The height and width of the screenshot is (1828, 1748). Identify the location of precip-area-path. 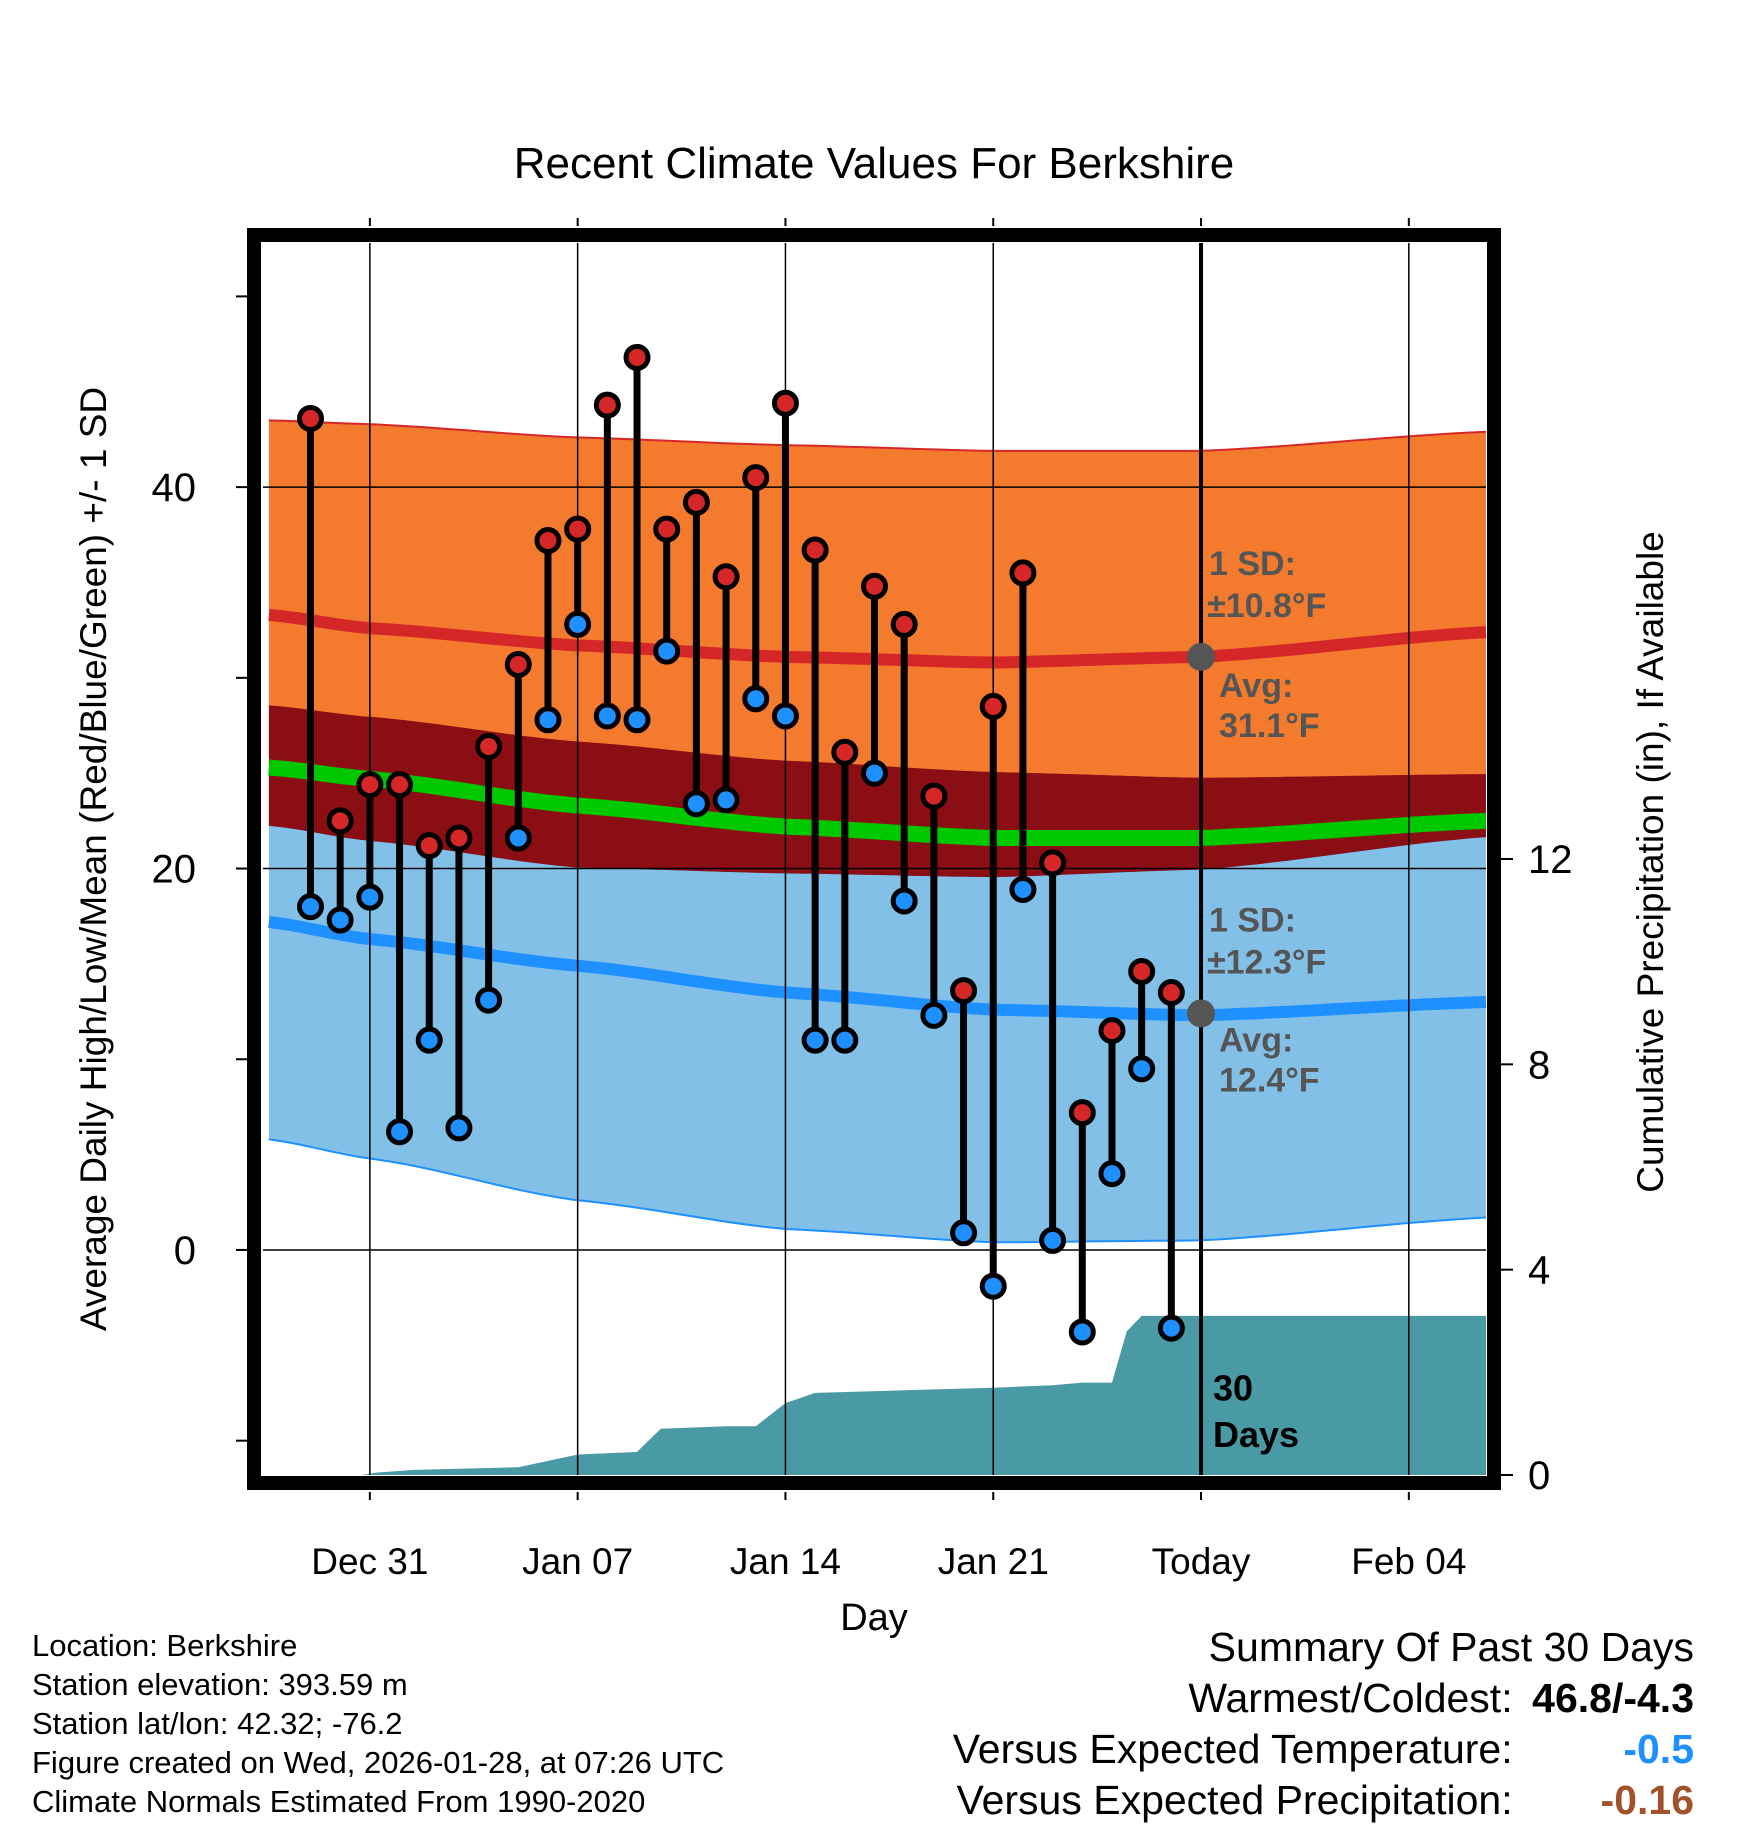
(874, 1395).